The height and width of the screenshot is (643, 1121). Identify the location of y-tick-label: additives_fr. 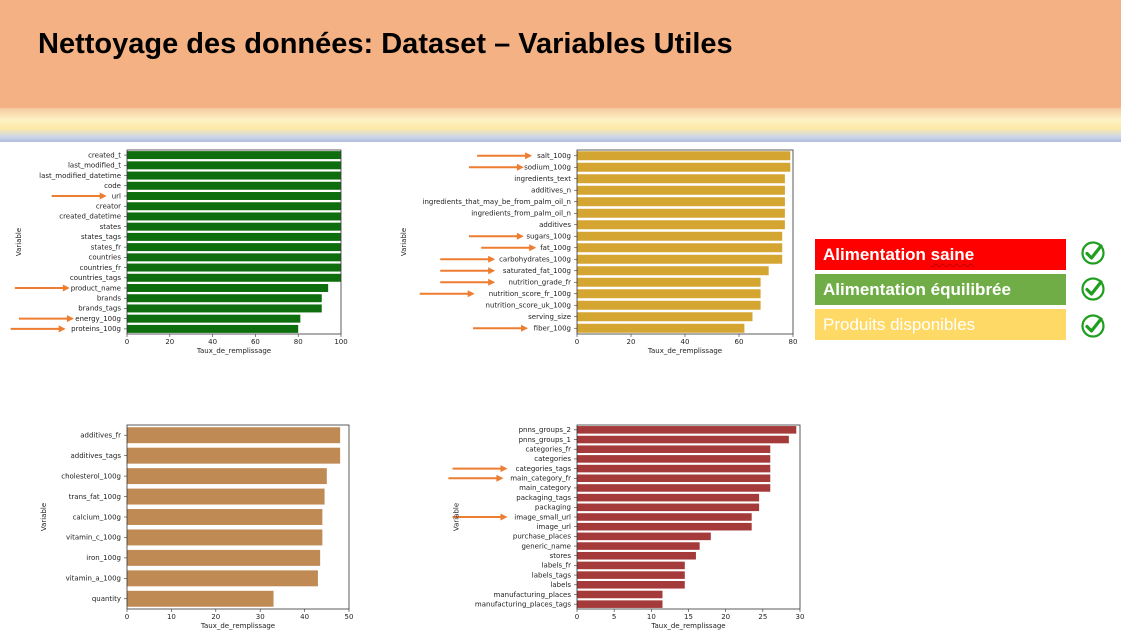
(100, 436).